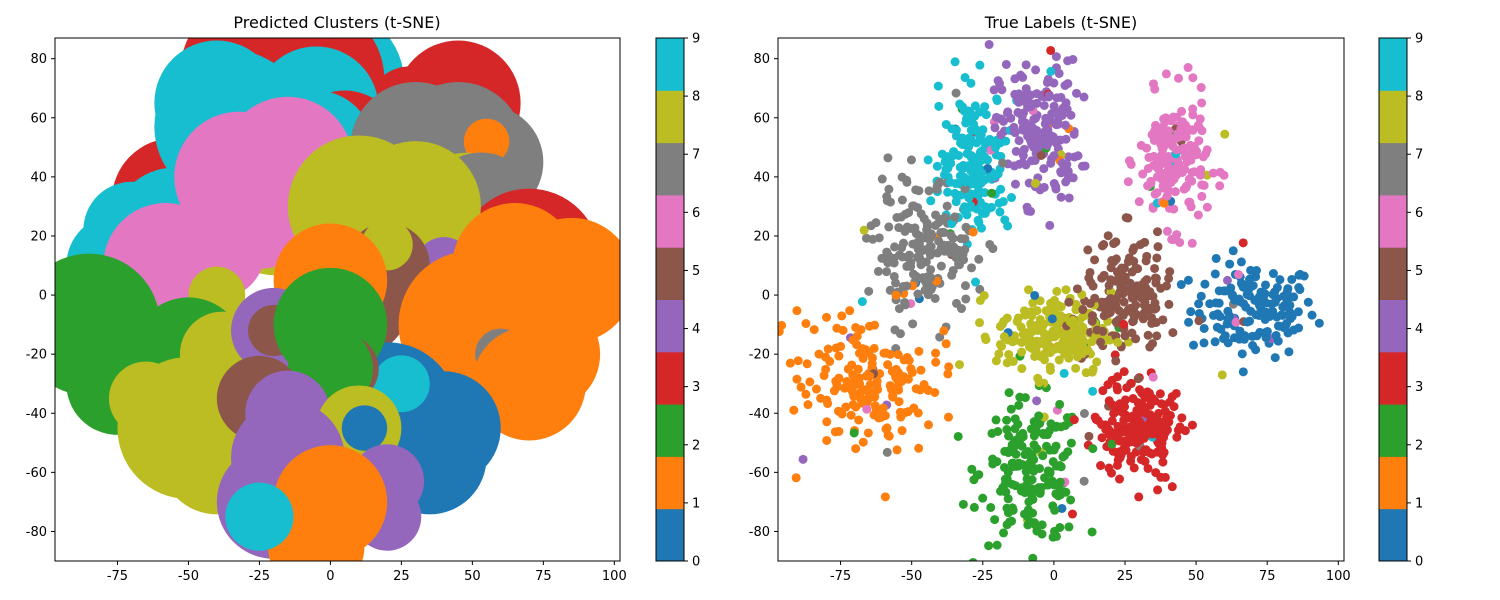  Describe the element at coordinates (1419, 213) in the screenshot. I see `colorbar-tick-label: 6` at that location.